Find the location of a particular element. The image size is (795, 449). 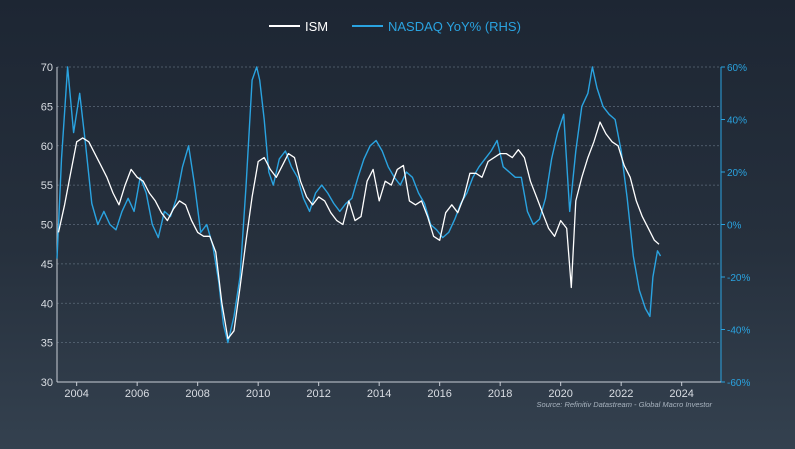

x-tick-label: 2014 is located at coordinates (379, 394).